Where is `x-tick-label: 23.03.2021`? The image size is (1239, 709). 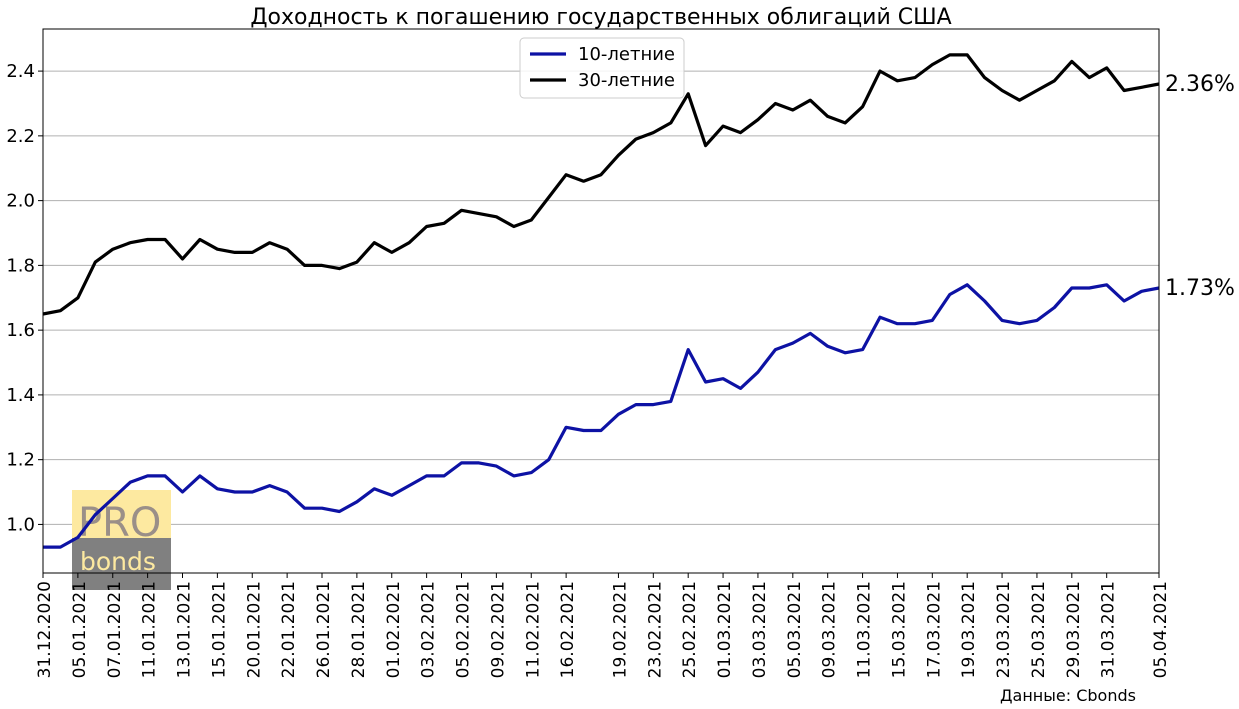
x-tick-label: 23.03.2021 is located at coordinates (1004, 629).